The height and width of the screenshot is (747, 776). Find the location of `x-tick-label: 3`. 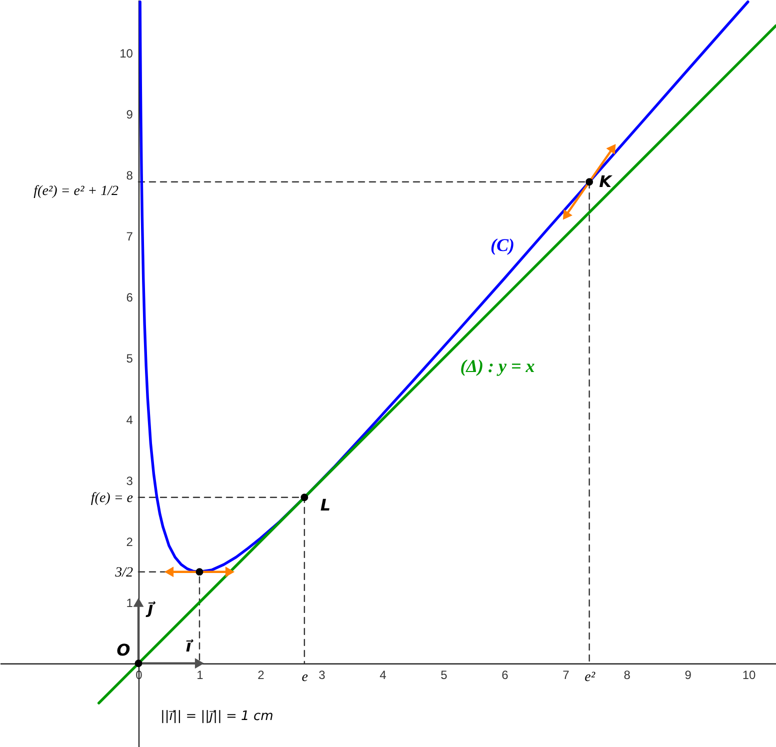

x-tick-label: 3 is located at coordinates (322, 675).